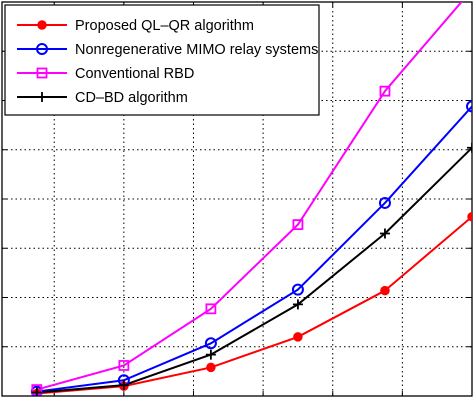 The height and width of the screenshot is (401, 474). What do you see at coordinates (196, 50) in the screenshot?
I see `legend-label-nonregenerative-mimo-relay-systems: Nonregenerative MIMO relay systems` at bounding box center [196, 50].